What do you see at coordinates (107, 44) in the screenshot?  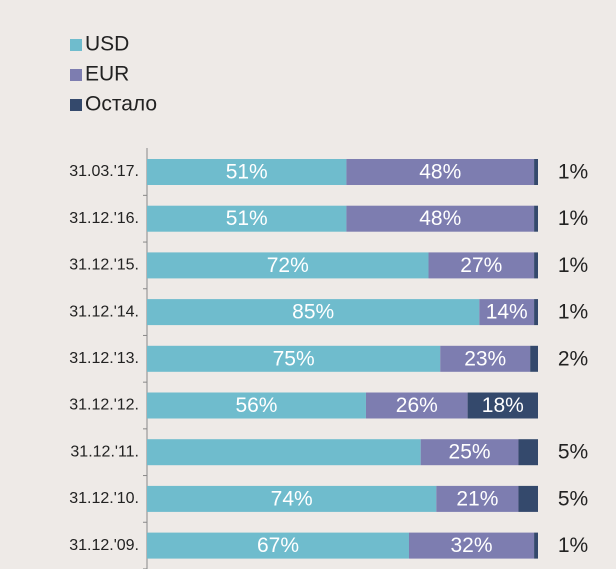 I see `legend-label: USD` at bounding box center [107, 44].